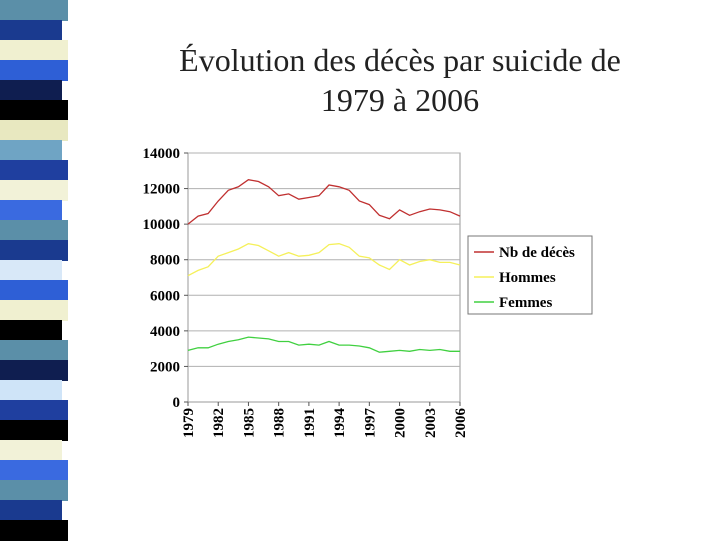 The image size is (720, 541). I want to click on y-tick-label: 2000, so click(165, 367).